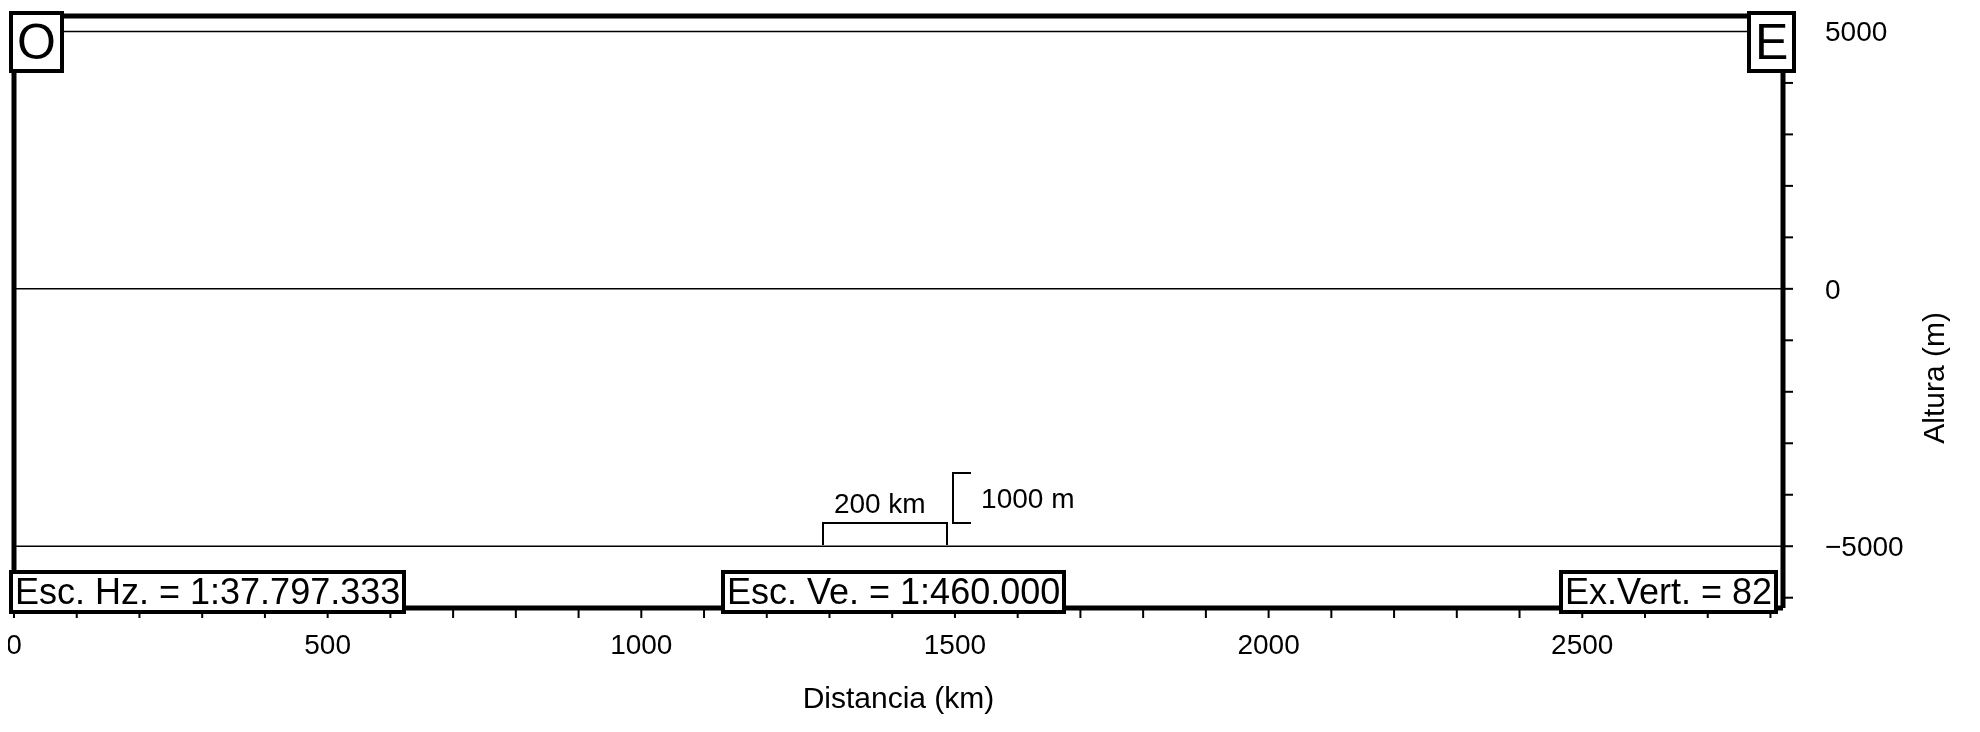 This screenshot has width=1980, height=732. Describe the element at coordinates (894, 592) in the screenshot. I see `annotation: Esc. Ve. = 1:460.000` at that location.